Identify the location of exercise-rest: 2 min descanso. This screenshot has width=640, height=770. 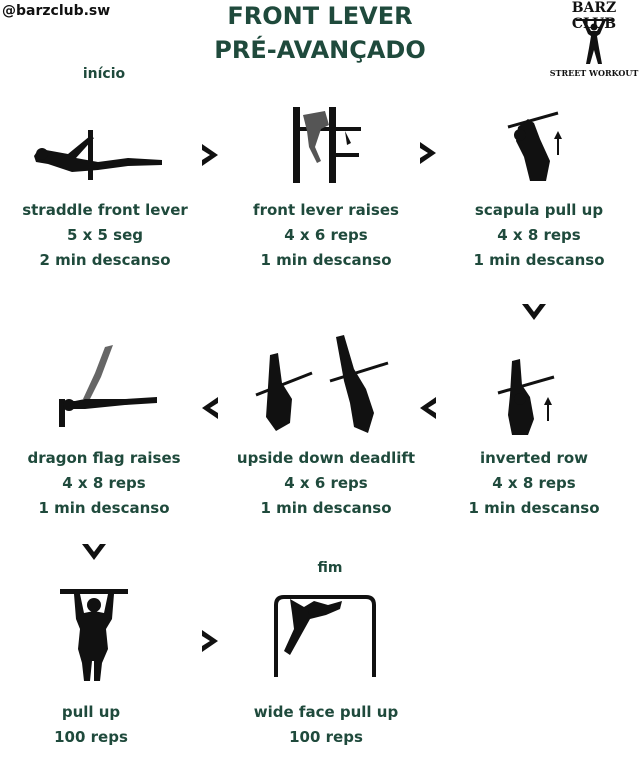
(105, 260).